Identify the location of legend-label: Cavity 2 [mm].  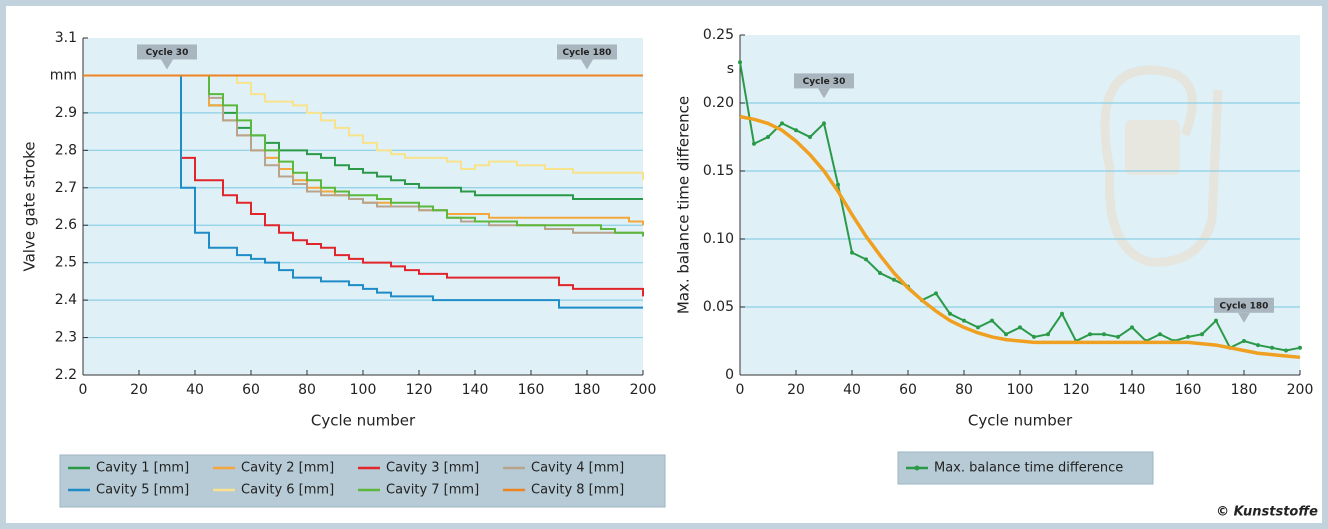
(287, 468).